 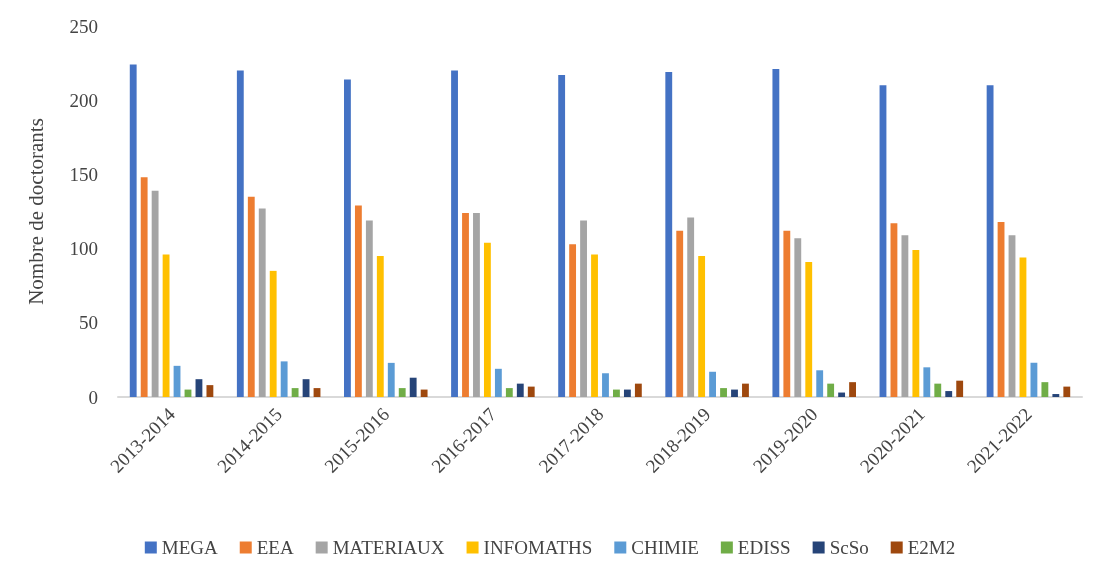 What do you see at coordinates (190, 547) in the screenshot?
I see `legend-label: MEGA` at bounding box center [190, 547].